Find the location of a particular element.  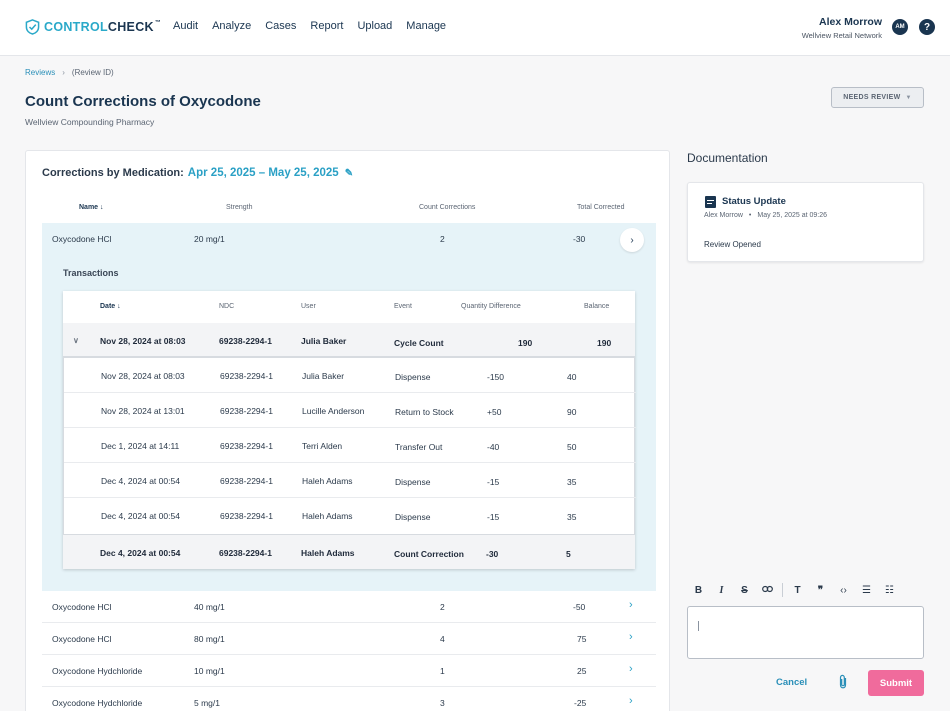

bold-button: B is located at coordinates (698, 590).